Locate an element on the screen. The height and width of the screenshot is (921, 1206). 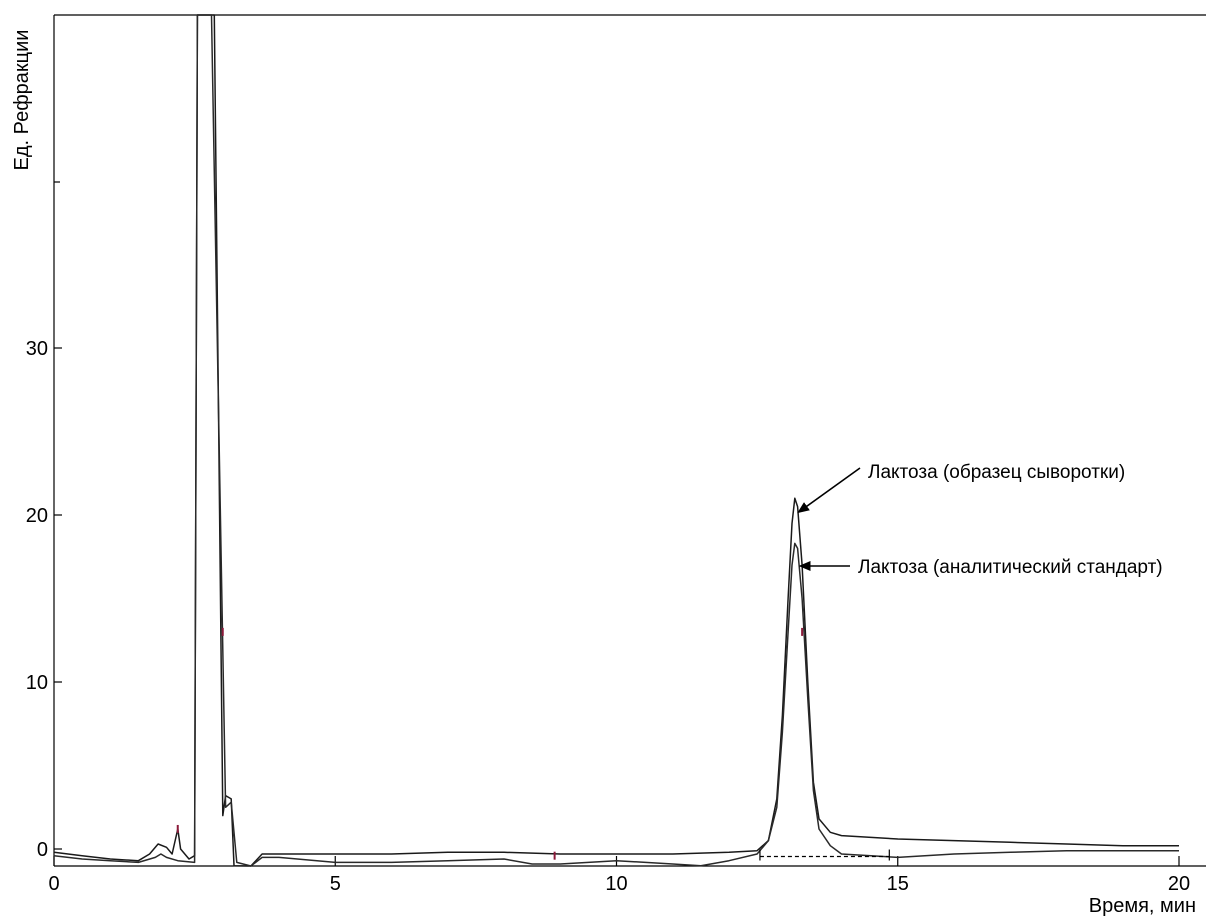
x-tick-label: 15 is located at coordinates (898, 884).